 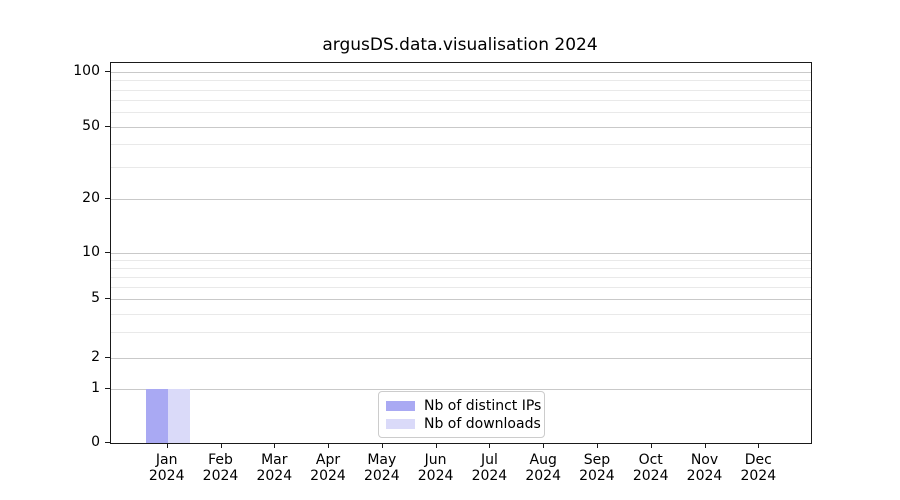 I want to click on x-tick-month: Apr, so click(x=328, y=460).